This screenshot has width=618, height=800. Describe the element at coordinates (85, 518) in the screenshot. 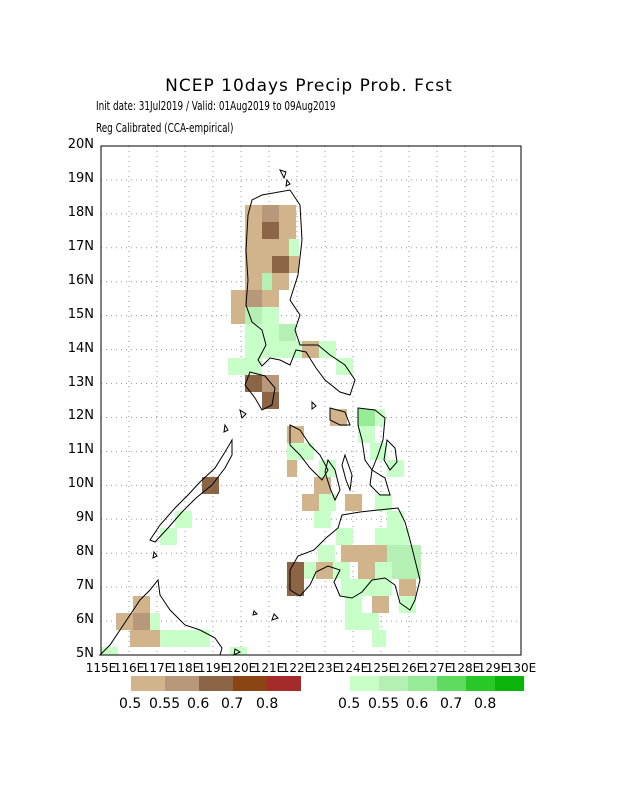

I see `lat-tick-label: 9N` at that location.